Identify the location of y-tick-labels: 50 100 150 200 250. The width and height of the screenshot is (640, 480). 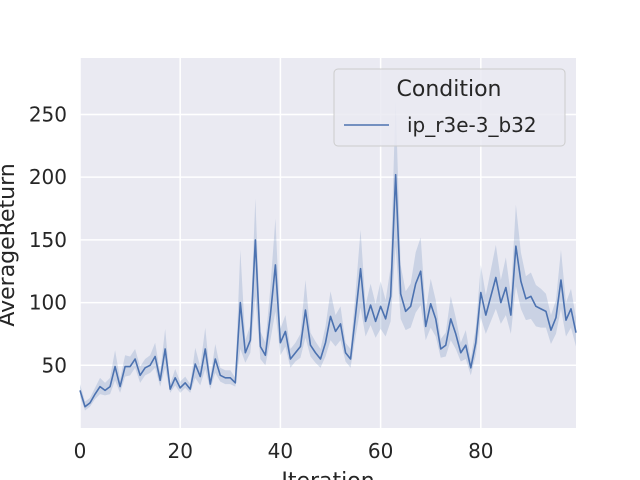
(48, 239).